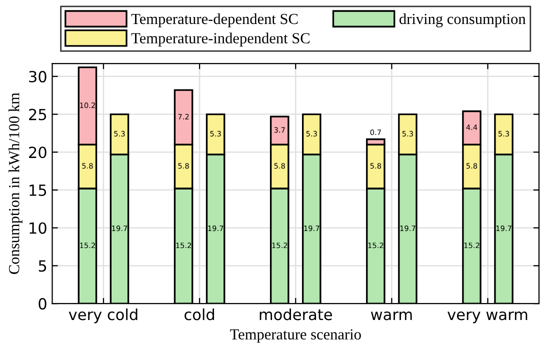  I want to click on y-tick-label: 30, so click(37, 76).